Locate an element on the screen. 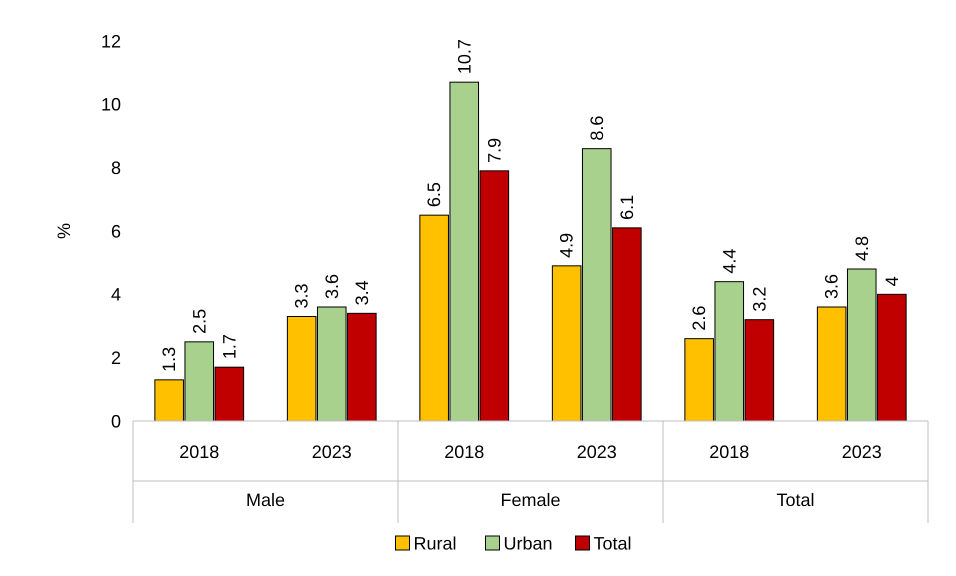 This screenshot has height=576, width=956. y-tick-label: 6 is located at coordinates (115, 231).